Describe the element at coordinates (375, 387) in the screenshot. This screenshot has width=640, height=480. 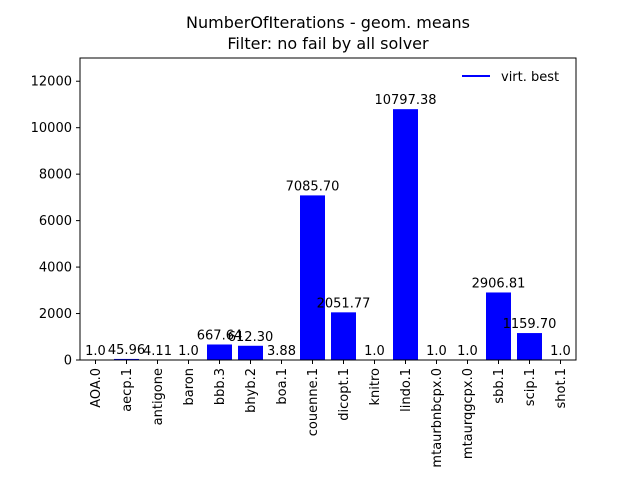
I see `x-tick-label: knitro` at that location.